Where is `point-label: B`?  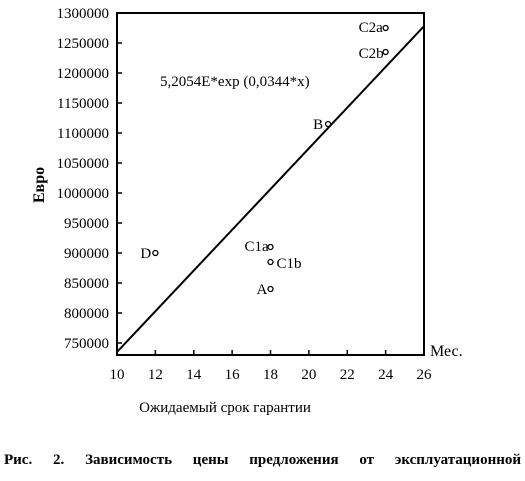 point-label: B is located at coordinates (318, 125).